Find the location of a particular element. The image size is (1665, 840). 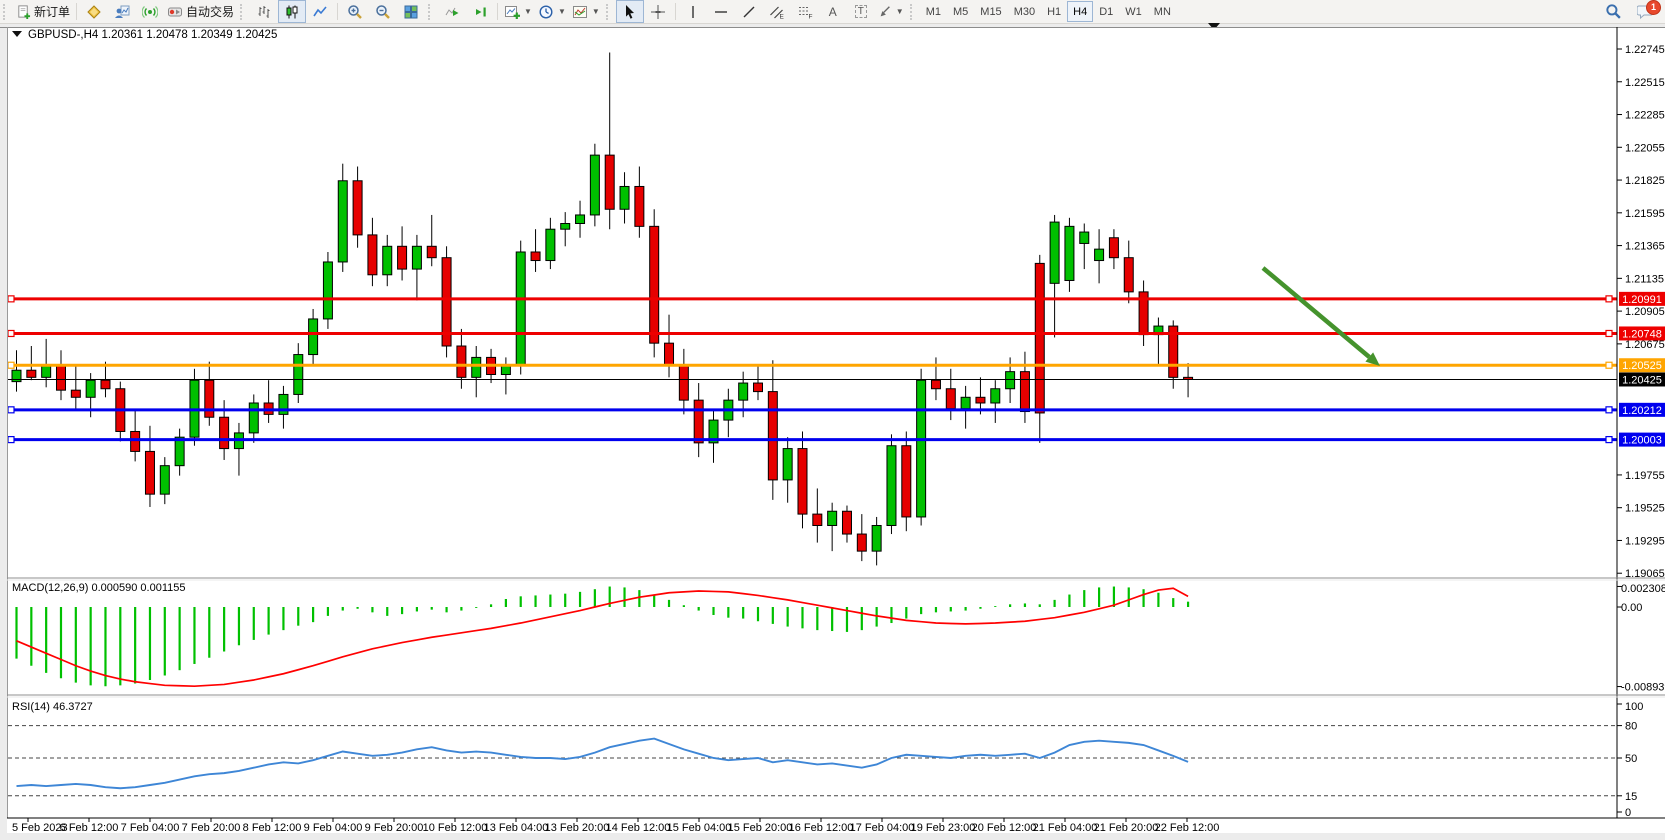

tile-windows-button is located at coordinates (411, 11).